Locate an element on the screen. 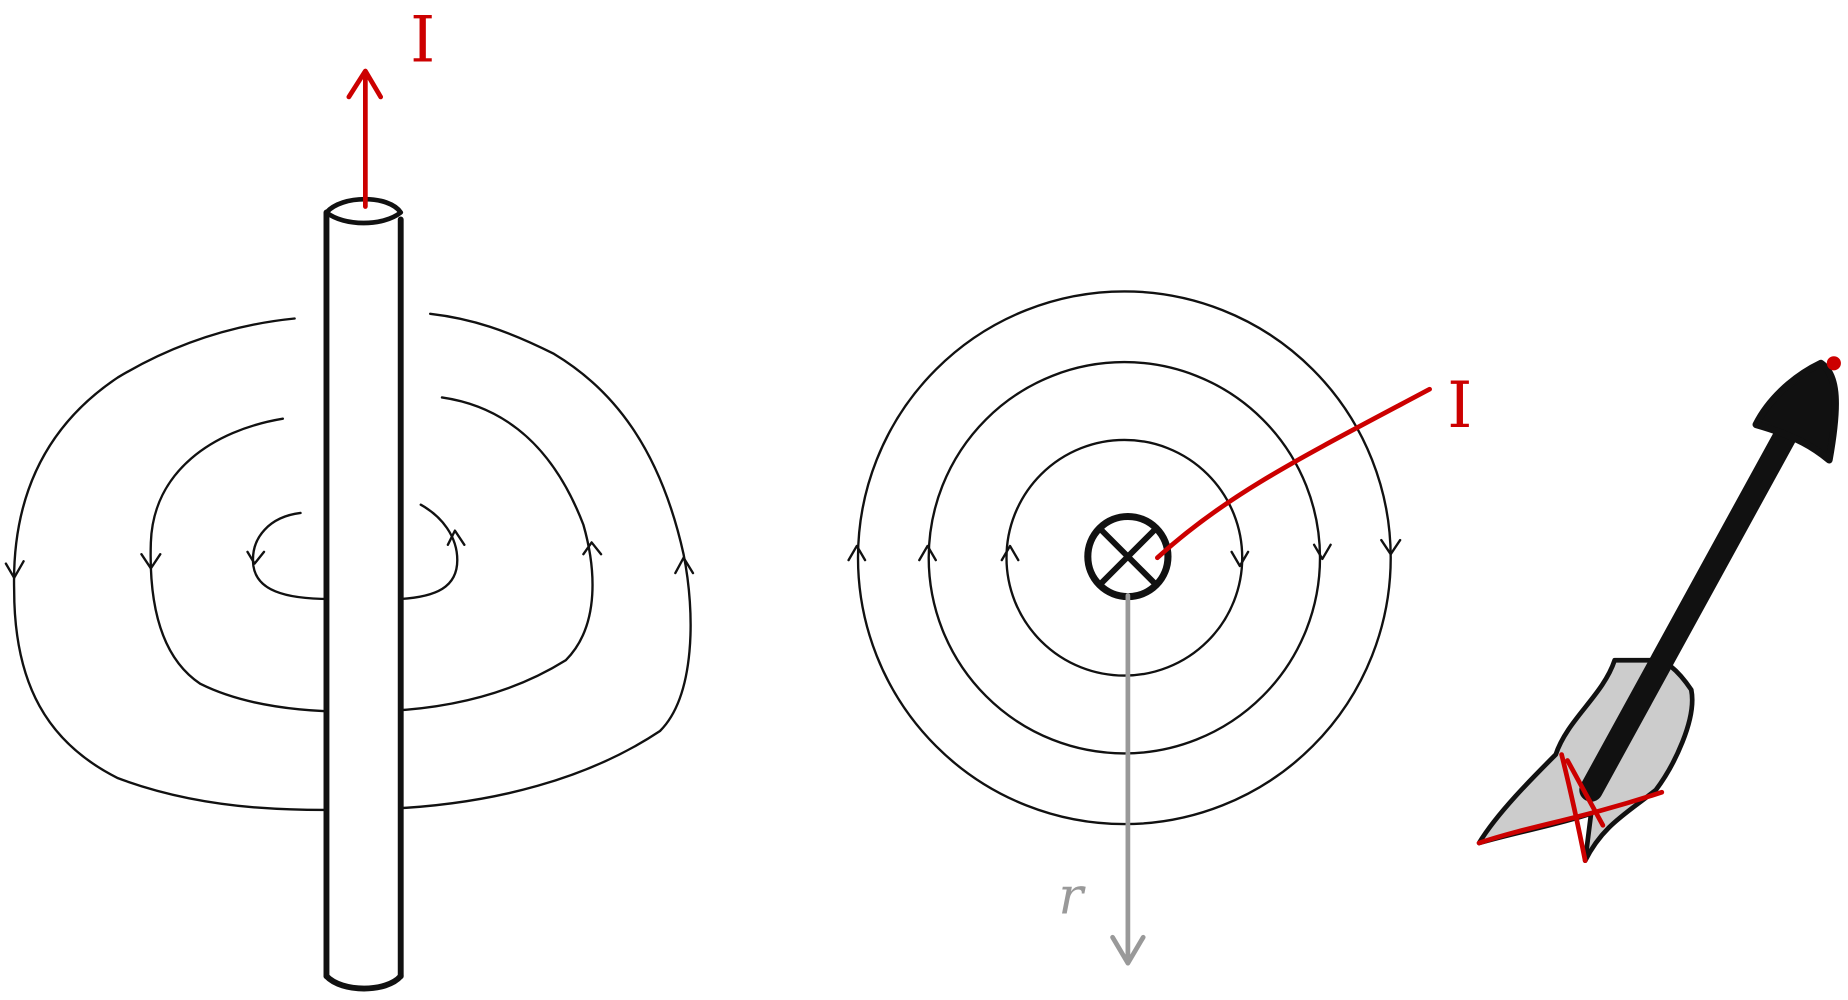 The width and height of the screenshot is (1848, 1000). fletching is located at coordinates (1585, 760).